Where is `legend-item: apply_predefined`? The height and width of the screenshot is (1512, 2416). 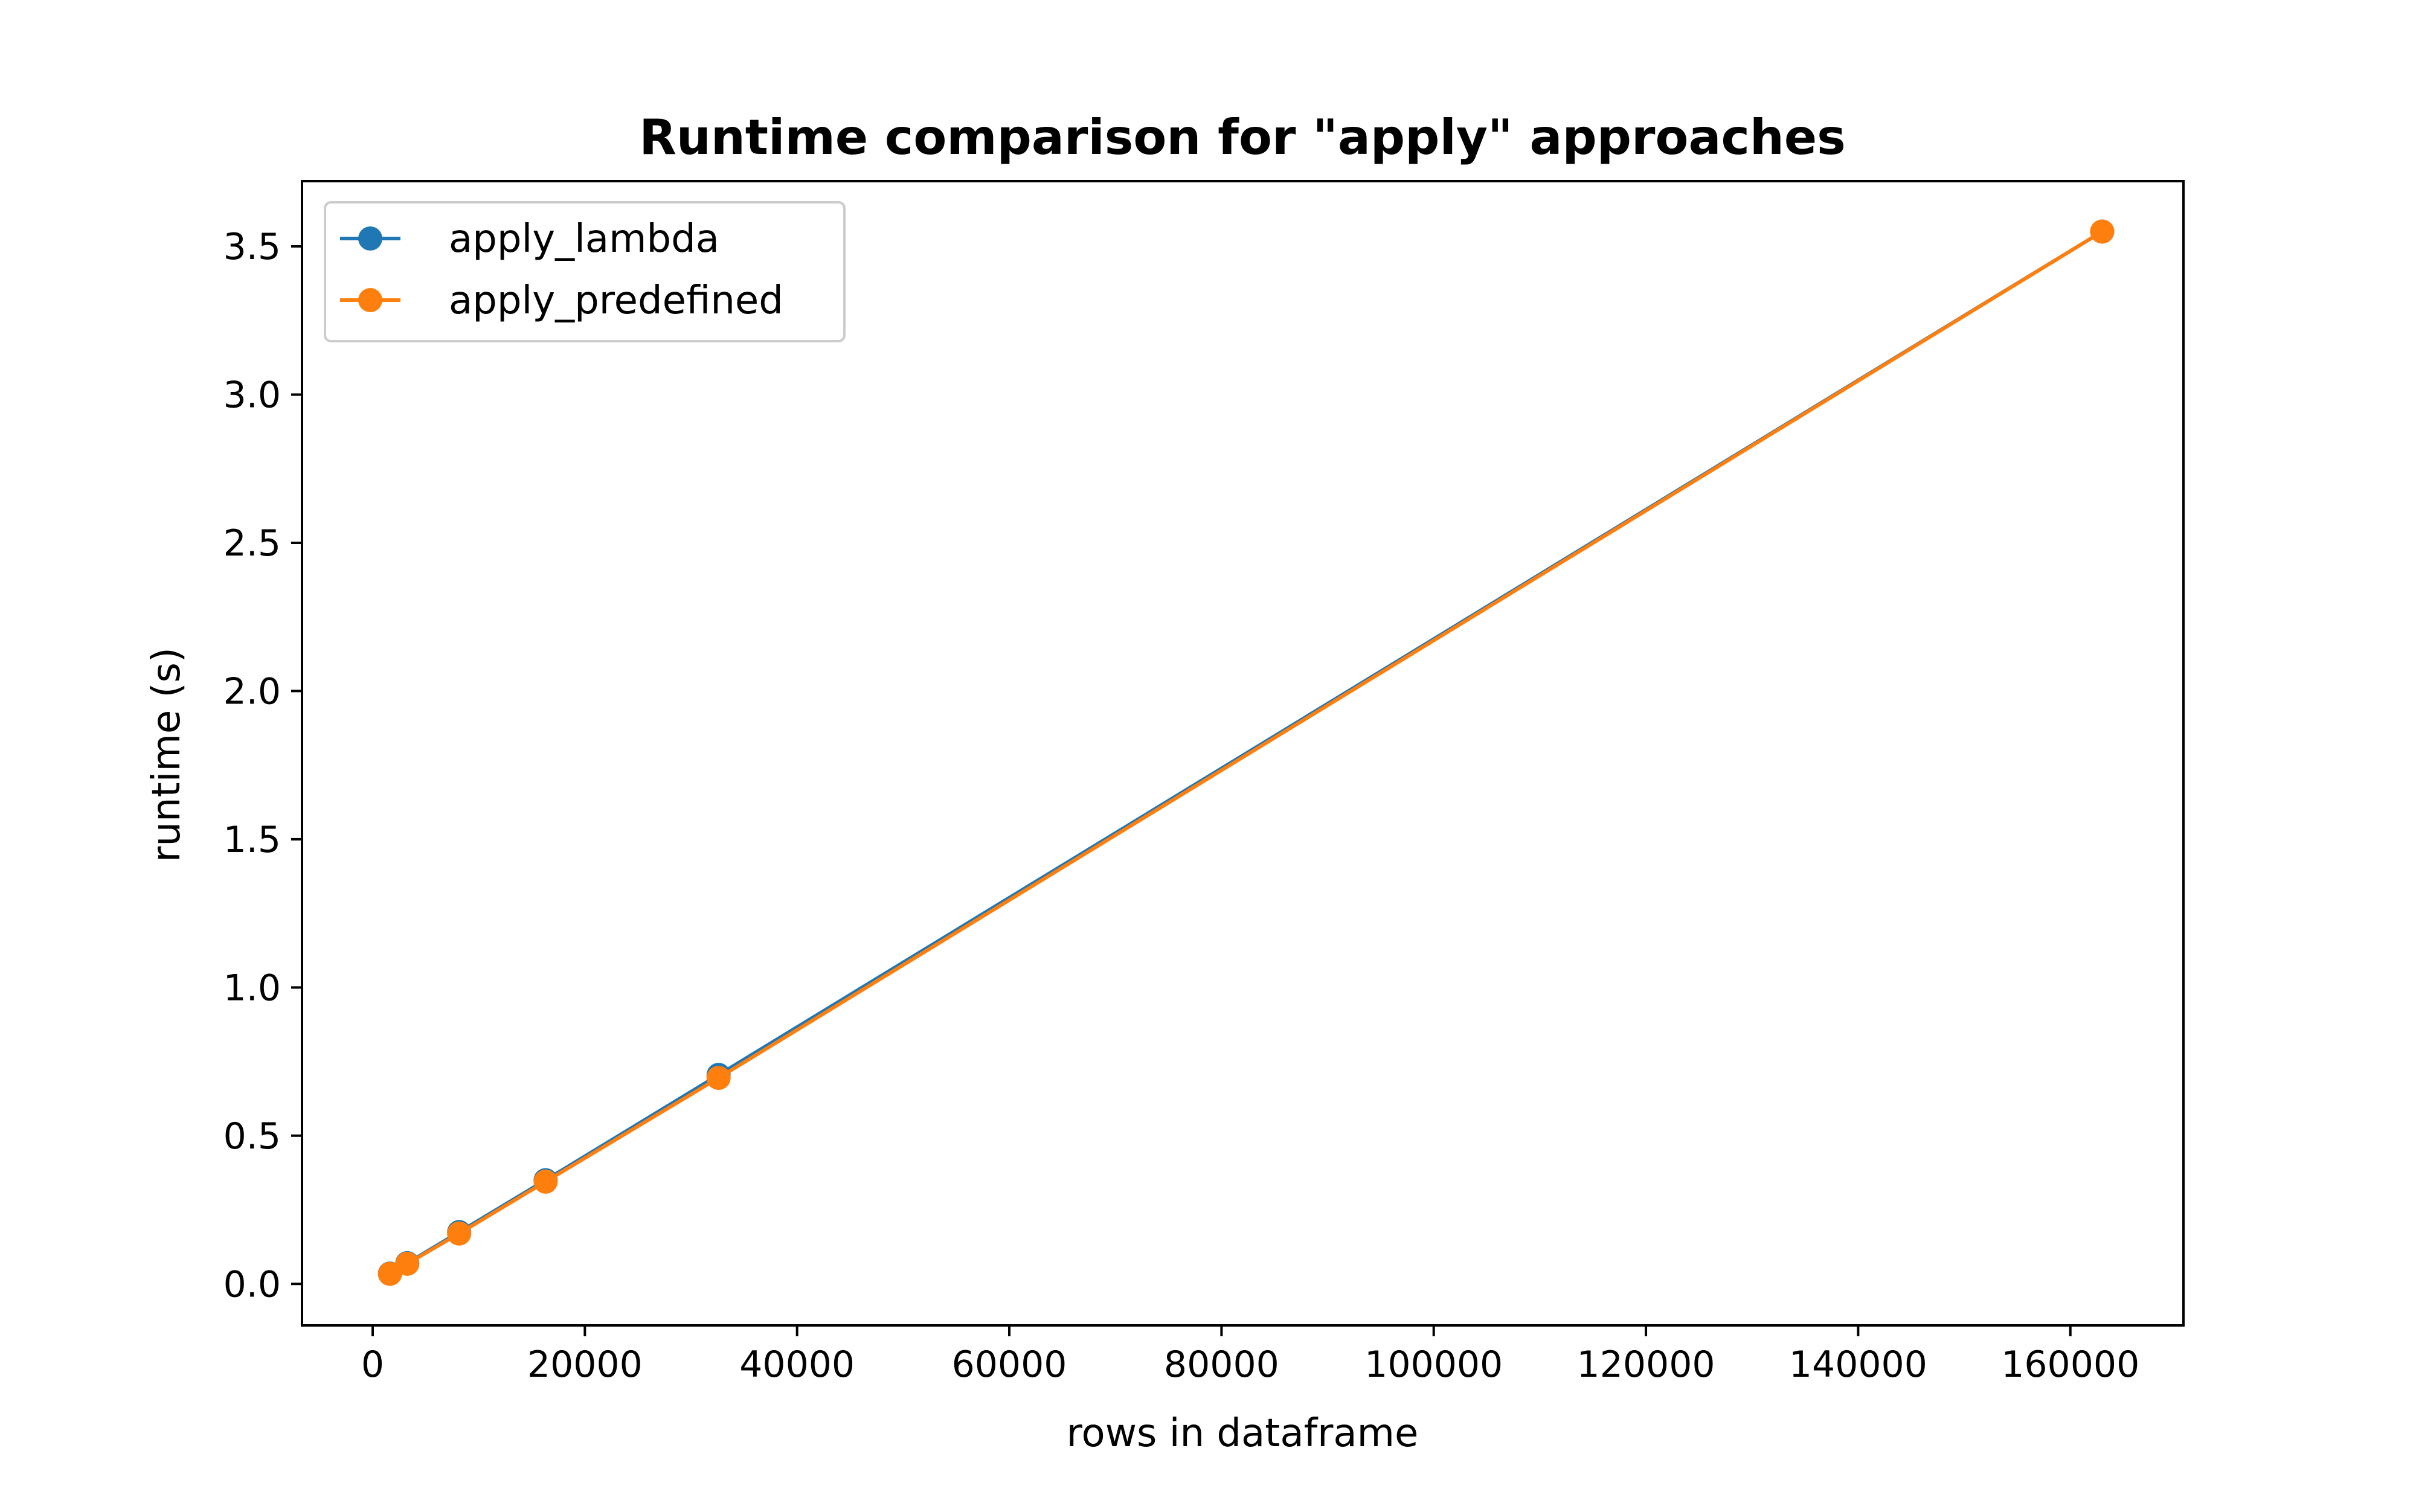
legend-item: apply_predefined is located at coordinates (561, 300).